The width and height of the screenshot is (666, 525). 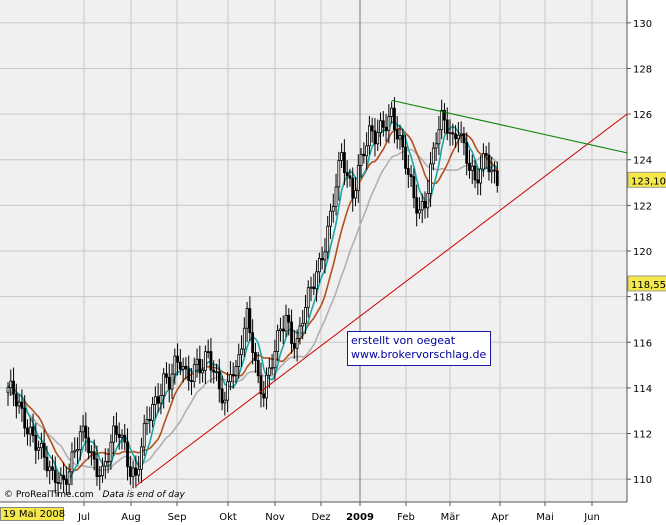 What do you see at coordinates (648, 181) in the screenshot?
I see `last-price-tag-text: 123,10` at bounding box center [648, 181].